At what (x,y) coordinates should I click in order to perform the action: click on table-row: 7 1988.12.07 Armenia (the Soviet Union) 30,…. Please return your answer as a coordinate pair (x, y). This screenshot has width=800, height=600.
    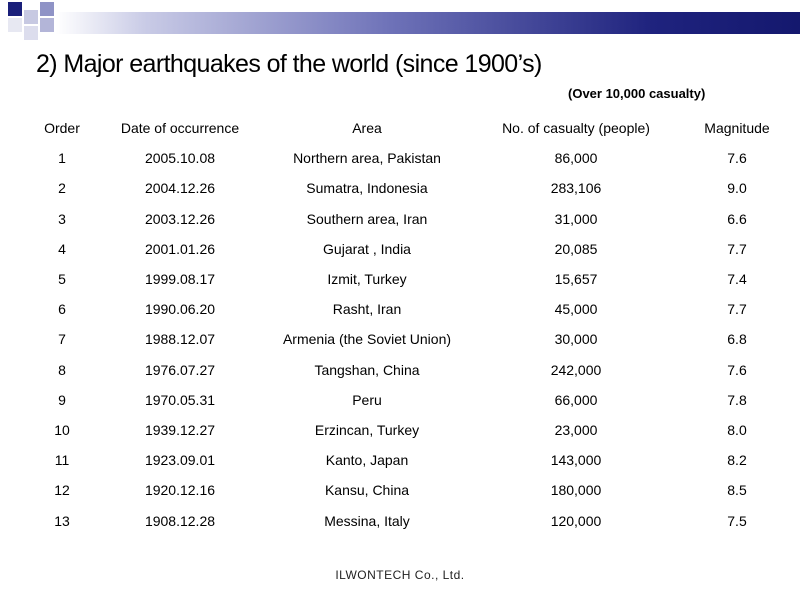
    Looking at the image, I should click on (410, 339).